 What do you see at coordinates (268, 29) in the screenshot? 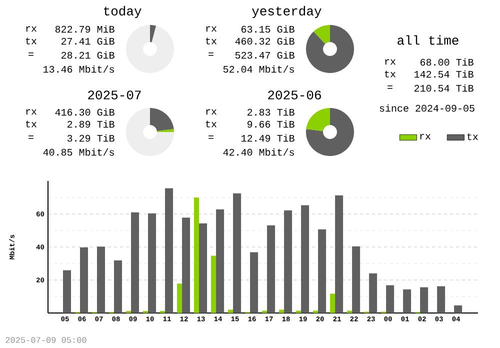
I see `text: 63.15 GiB` at bounding box center [268, 29].